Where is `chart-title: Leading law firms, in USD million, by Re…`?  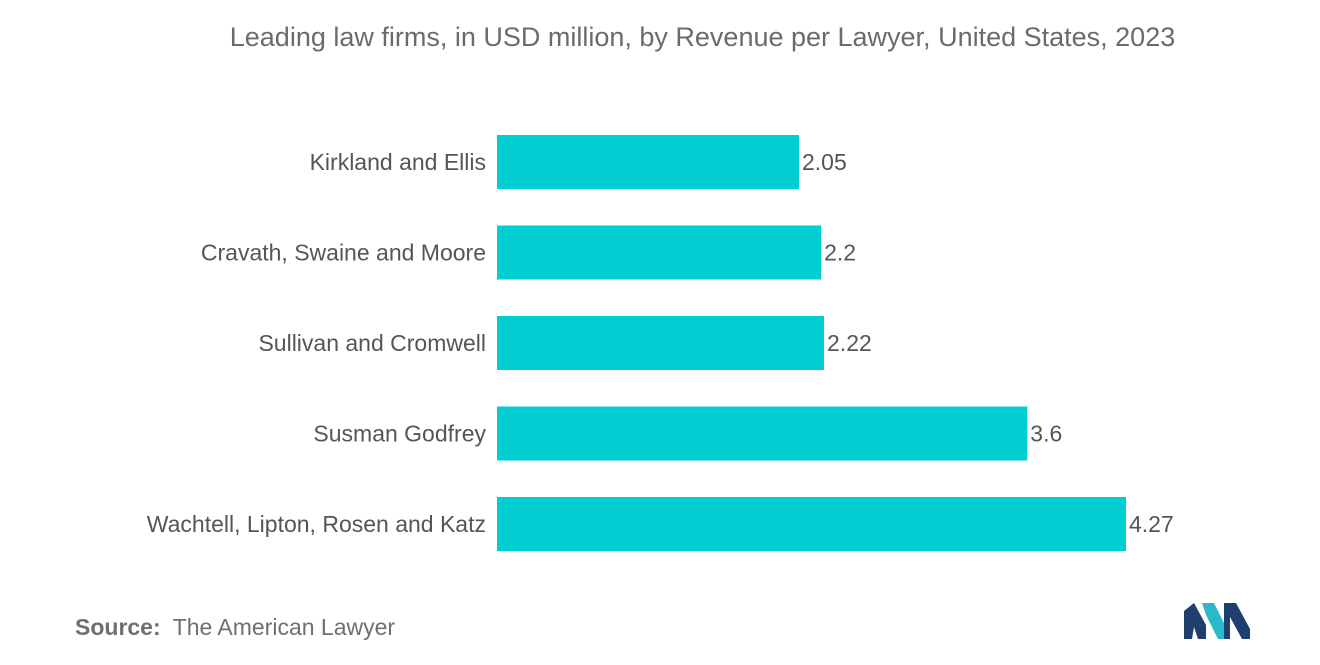
chart-title: Leading law firms, in USD million, by Re… is located at coordinates (702, 37).